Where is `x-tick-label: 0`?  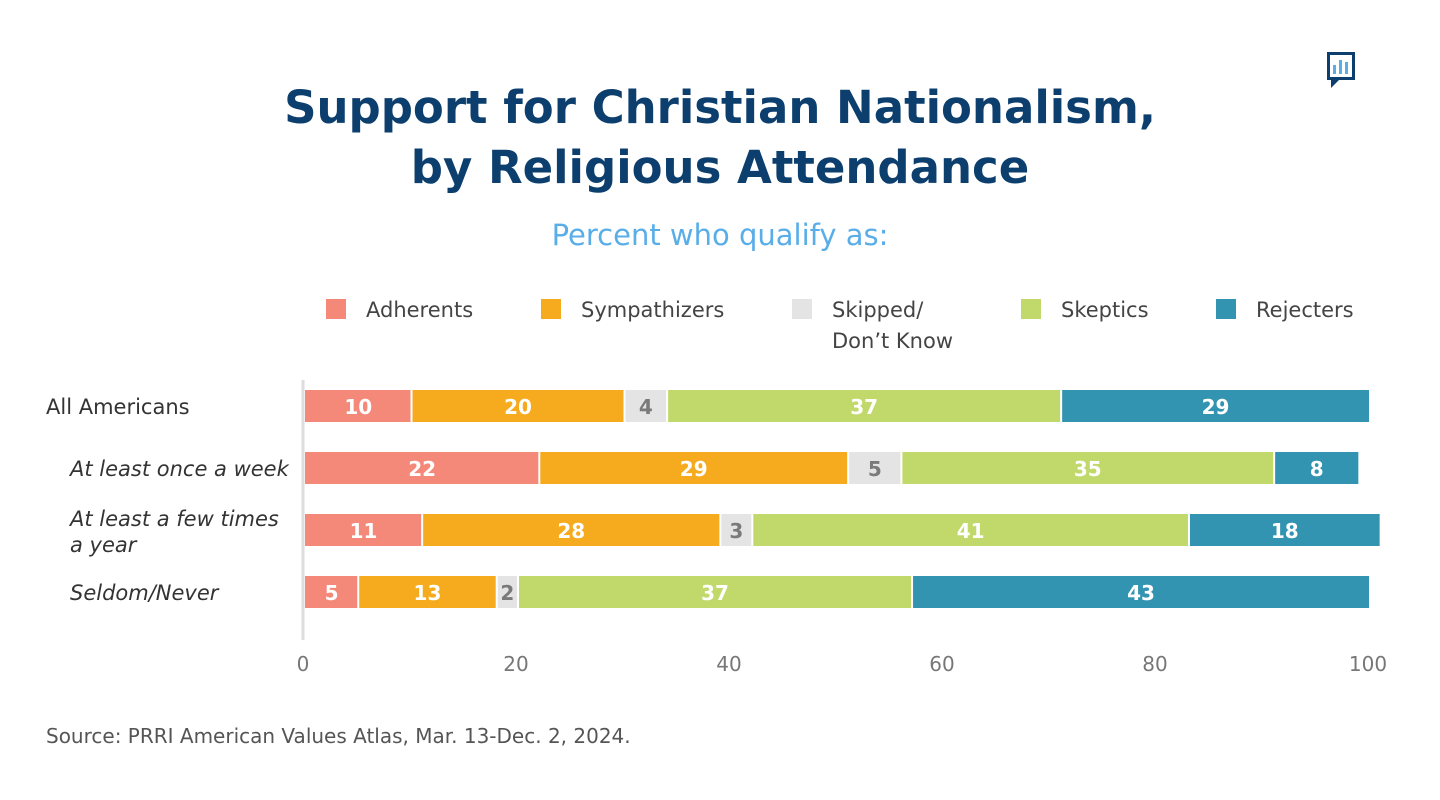
x-tick-label: 0 is located at coordinates (303, 664).